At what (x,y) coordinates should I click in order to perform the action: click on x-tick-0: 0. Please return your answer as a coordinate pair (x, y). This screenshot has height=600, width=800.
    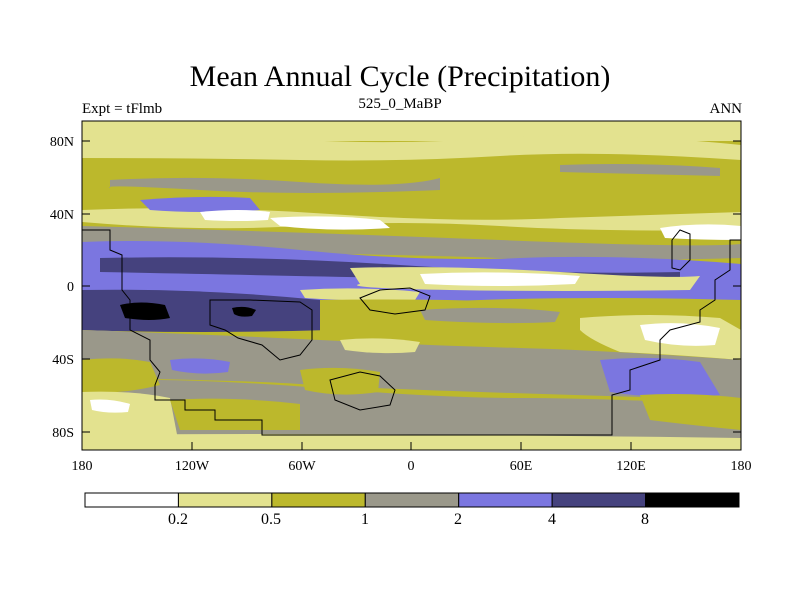
    Looking at the image, I should click on (411, 466).